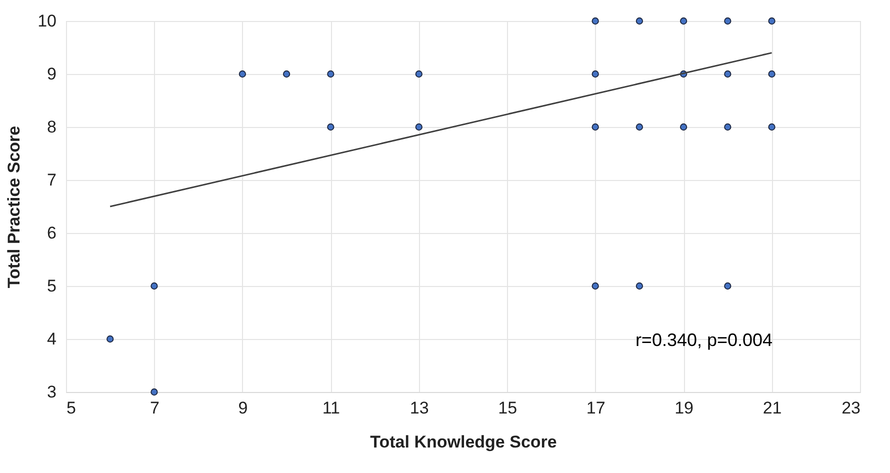  Describe the element at coordinates (155, 408) in the screenshot. I see `x-tick-label: 7` at that location.